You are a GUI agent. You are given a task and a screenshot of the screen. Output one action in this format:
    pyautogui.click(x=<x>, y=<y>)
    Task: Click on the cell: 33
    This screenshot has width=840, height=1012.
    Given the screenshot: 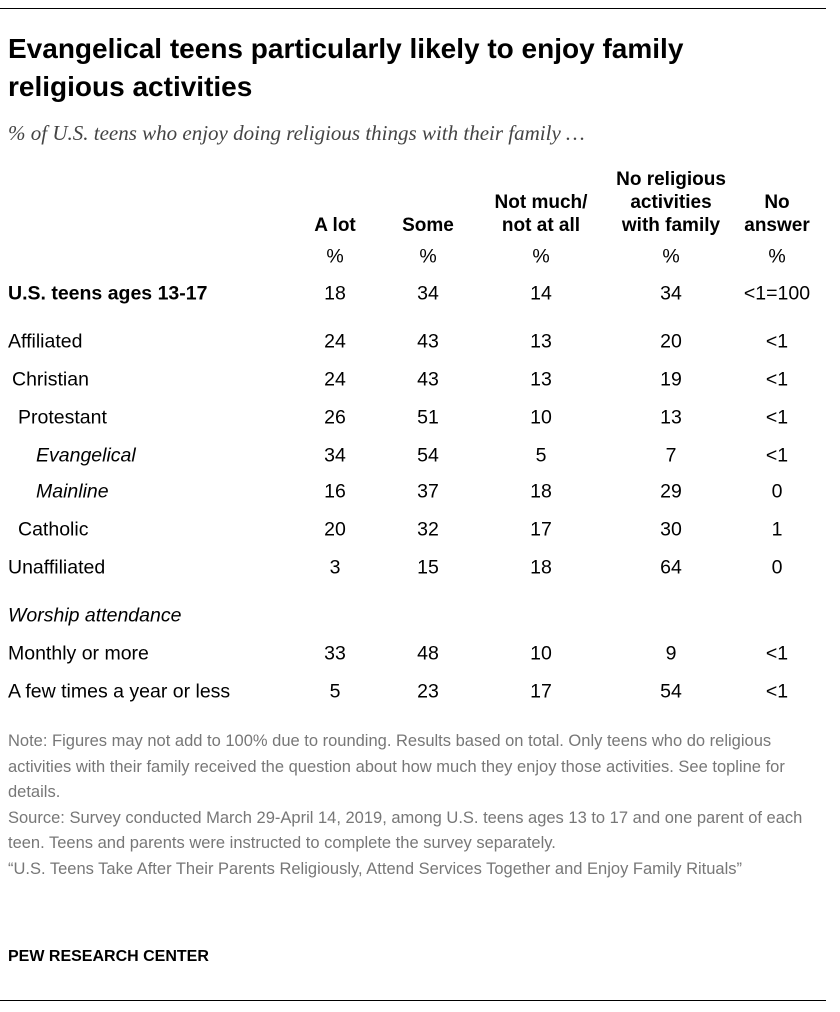 What is the action you would take?
    pyautogui.click(x=335, y=653)
    